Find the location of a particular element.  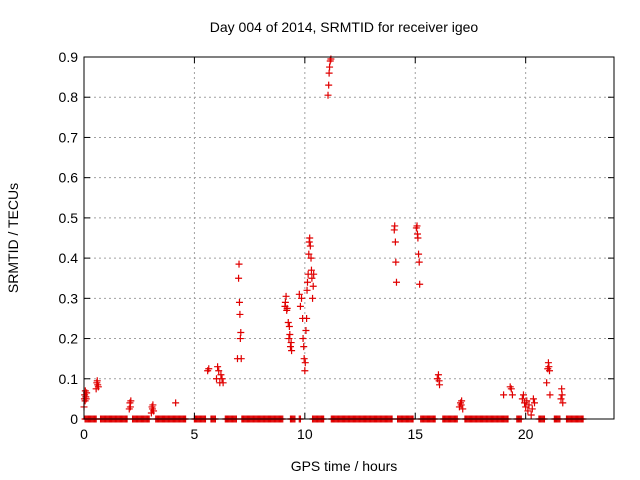

y-tick-label: 0.6 is located at coordinates (69, 178).